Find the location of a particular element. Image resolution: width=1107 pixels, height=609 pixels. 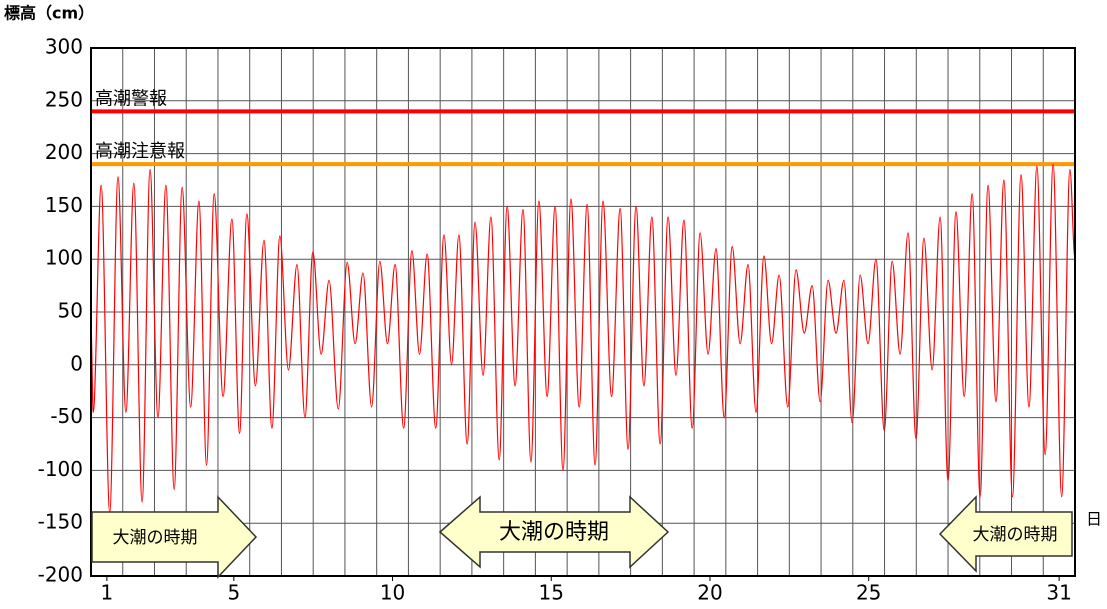

x-tick-label: 15 is located at coordinates (551, 593).